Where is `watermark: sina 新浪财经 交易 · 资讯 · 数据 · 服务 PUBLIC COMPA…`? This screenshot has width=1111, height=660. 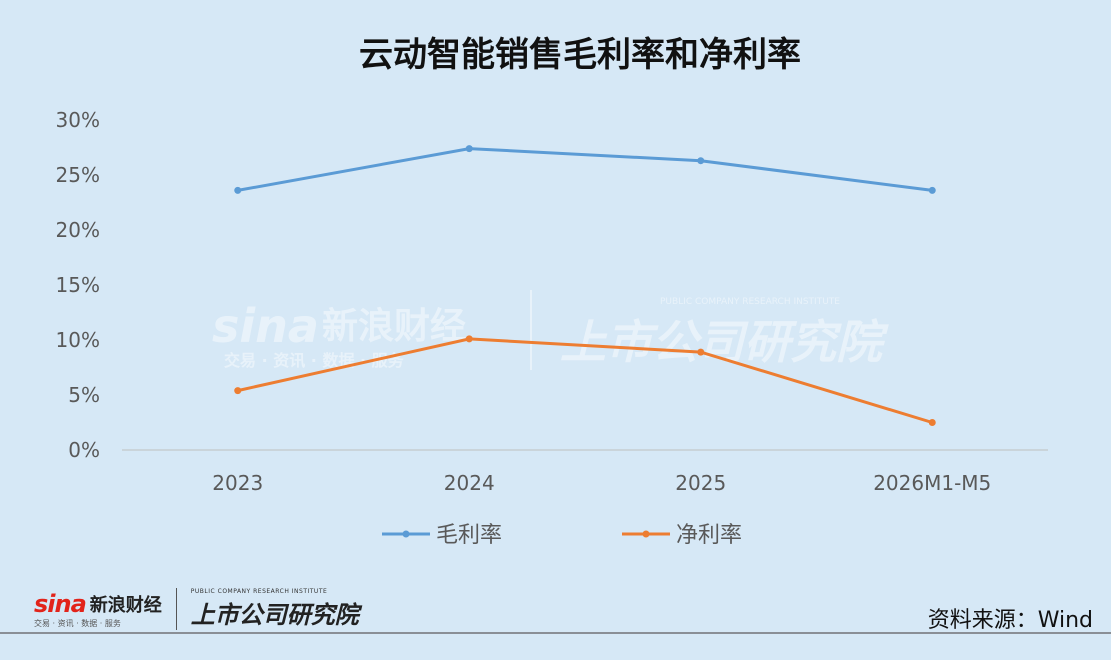 watermark: sina 新浪财经 交易 · 资讯 · 数据 · 服务 PUBLIC COMPA… is located at coordinates (550, 330).